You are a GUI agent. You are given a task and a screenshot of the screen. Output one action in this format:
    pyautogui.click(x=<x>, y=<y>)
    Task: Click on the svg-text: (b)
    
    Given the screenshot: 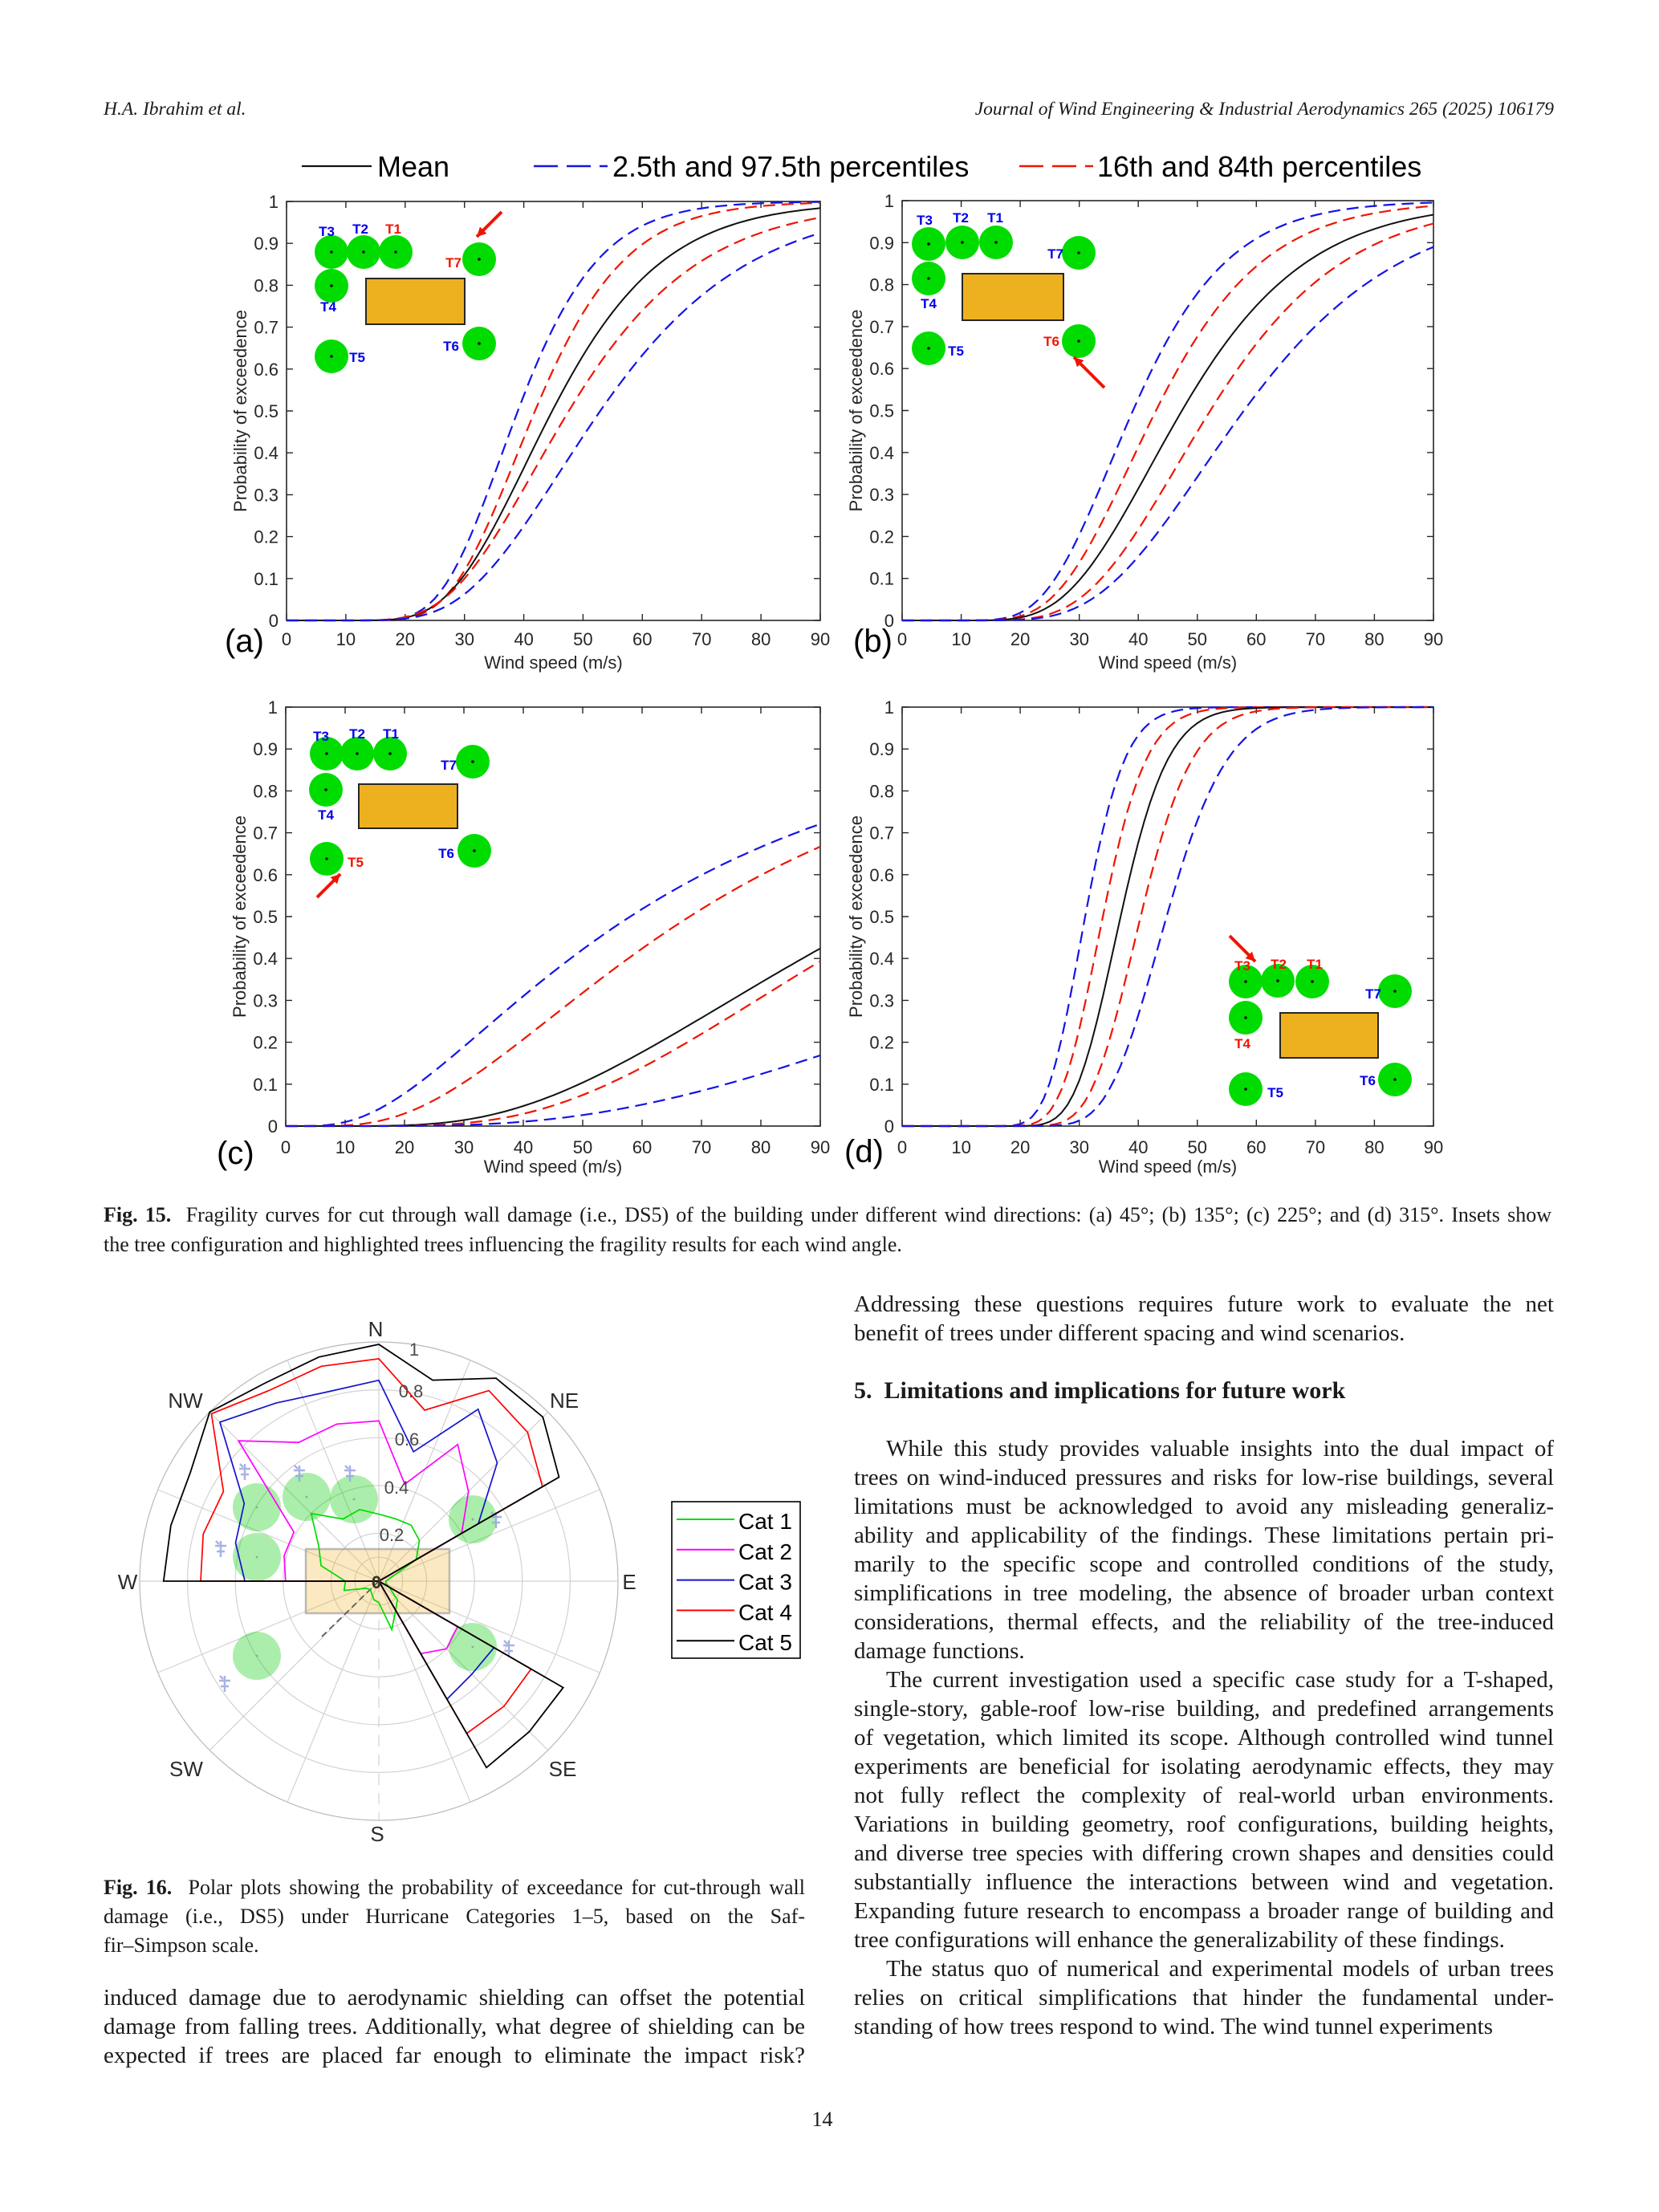 What is the action you would take?
    pyautogui.click(x=873, y=642)
    